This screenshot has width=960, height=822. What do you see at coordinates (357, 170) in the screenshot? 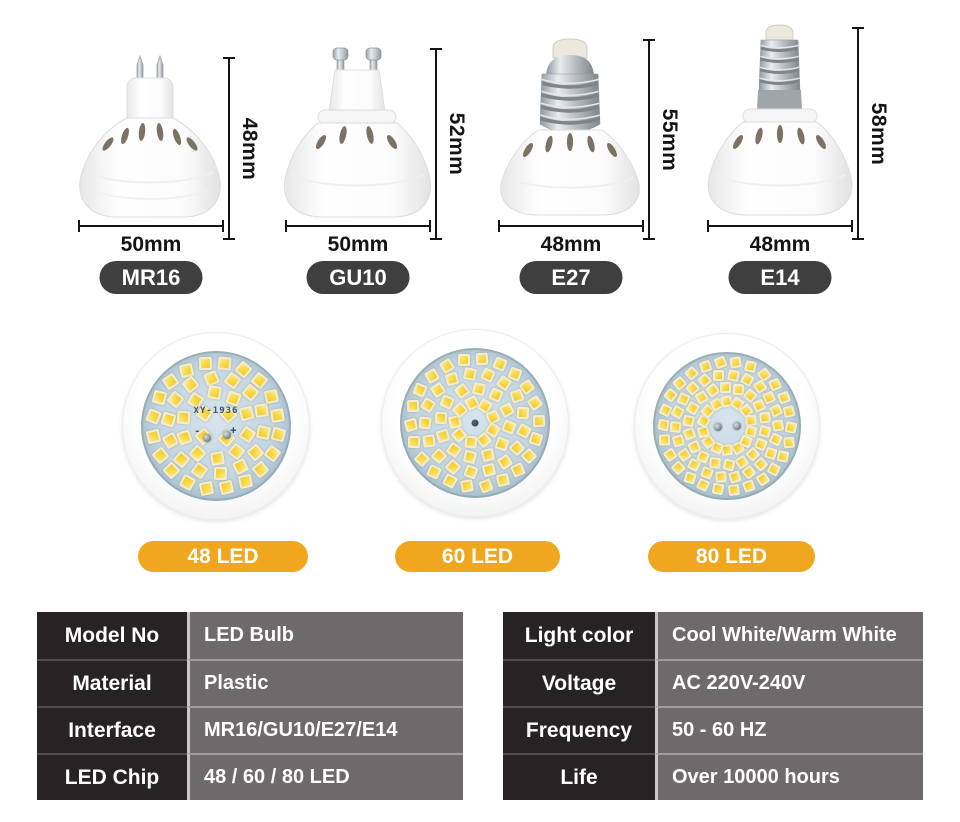
I see `gu10-cup` at bounding box center [357, 170].